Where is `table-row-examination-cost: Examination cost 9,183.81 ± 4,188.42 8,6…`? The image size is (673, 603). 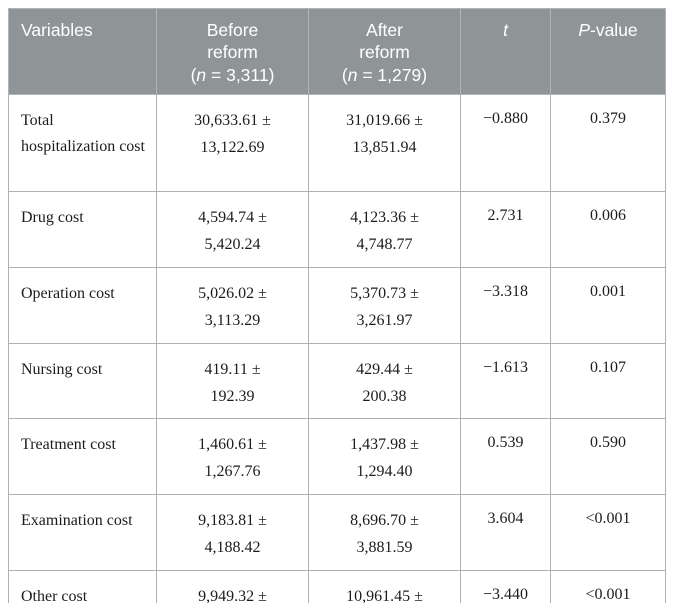
table-row-examination-cost: Examination cost 9,183.81 ± 4,188.42 8,6… is located at coordinates (337, 532).